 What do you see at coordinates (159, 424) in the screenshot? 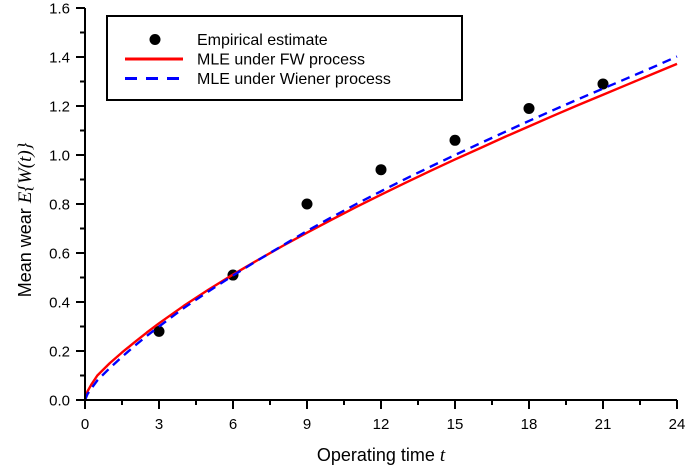
I see `x-tick-label: 3` at bounding box center [159, 424].